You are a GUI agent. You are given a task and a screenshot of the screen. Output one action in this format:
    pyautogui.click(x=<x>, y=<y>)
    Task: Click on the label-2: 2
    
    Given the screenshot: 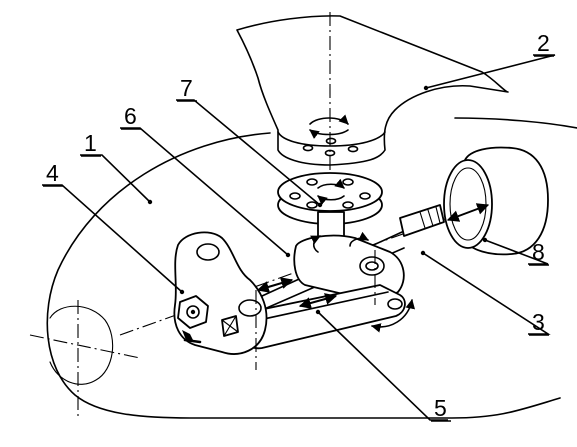 What is the action you would take?
    pyautogui.click(x=543, y=43)
    